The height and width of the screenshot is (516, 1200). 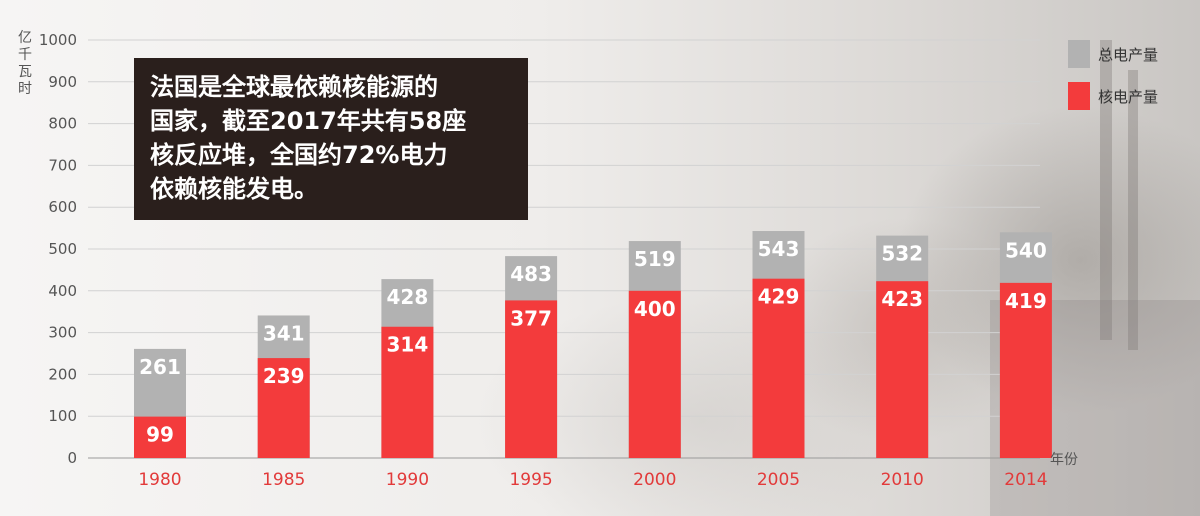 What do you see at coordinates (160, 367) in the screenshot?
I see `data-label-total: 261` at bounding box center [160, 367].